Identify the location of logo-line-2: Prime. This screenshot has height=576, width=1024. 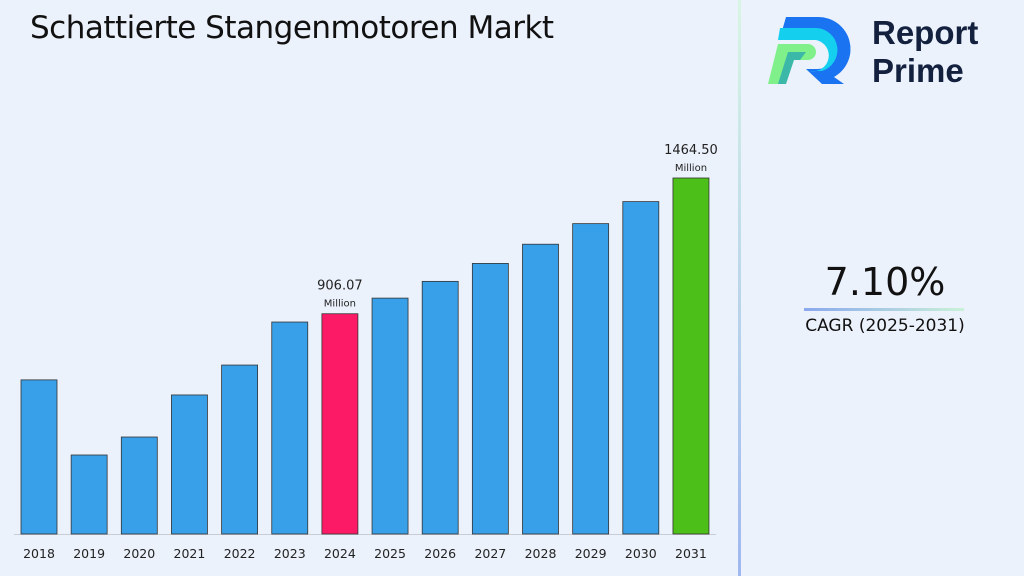
(918, 70).